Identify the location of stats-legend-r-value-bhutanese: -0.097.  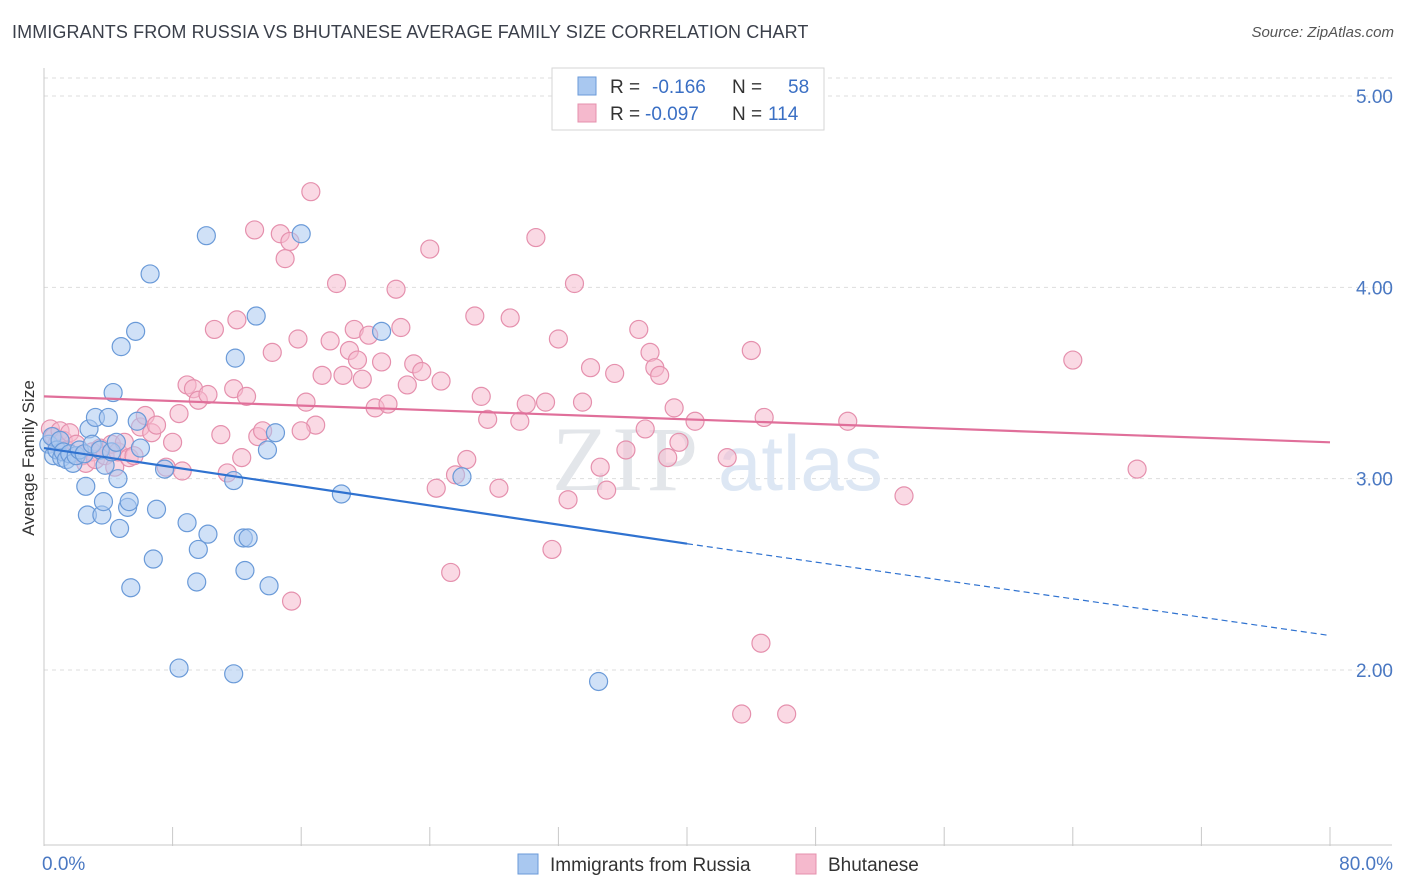
(672, 114).